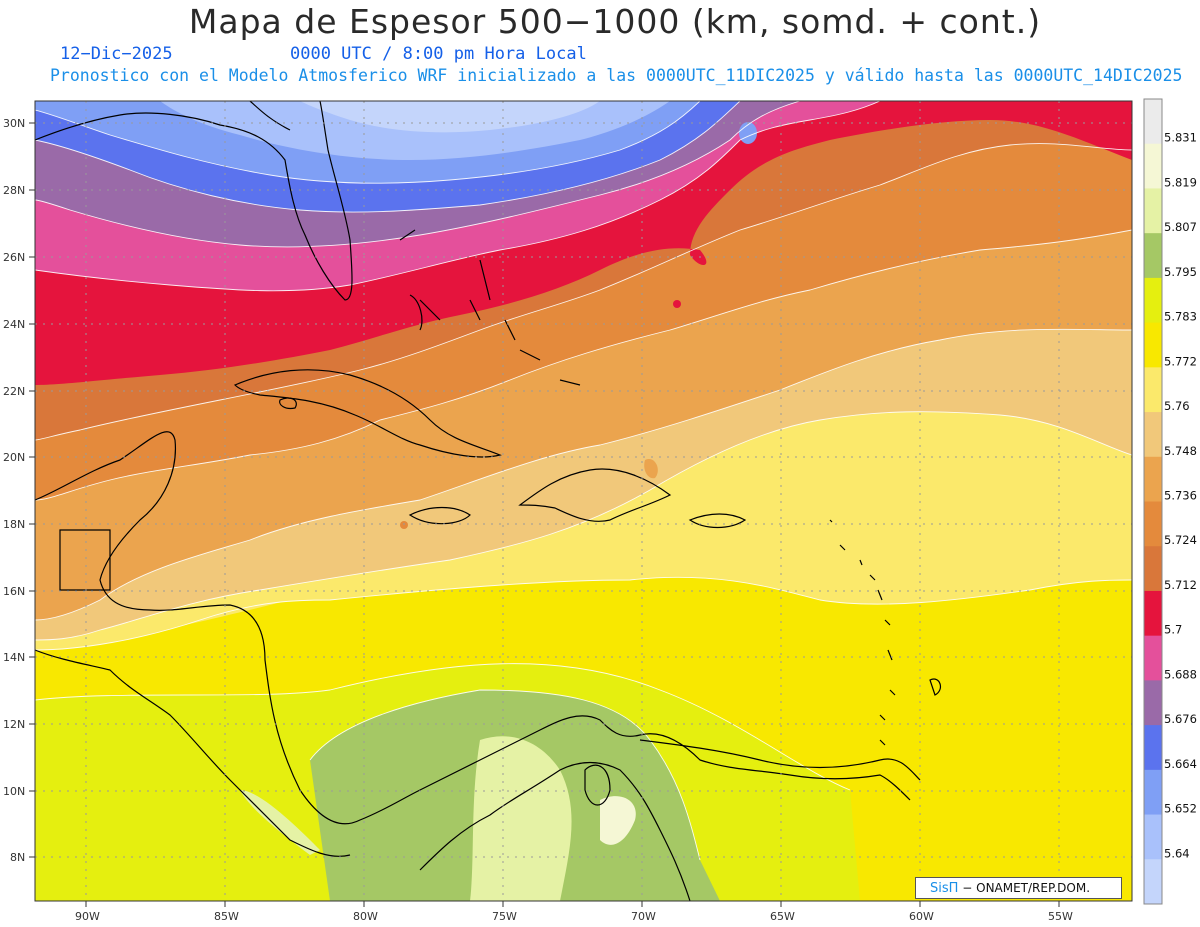 The height and width of the screenshot is (927, 1200). I want to click on lat-label: 16N, so click(14, 591).